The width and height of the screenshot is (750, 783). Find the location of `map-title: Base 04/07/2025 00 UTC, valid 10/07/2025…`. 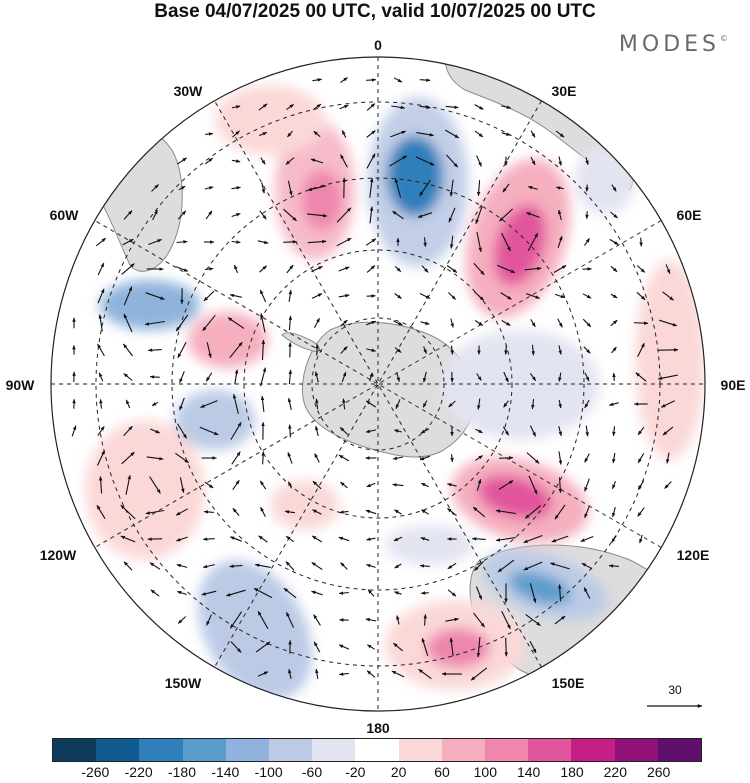

map-title: Base 04/07/2025 00 UTC, valid 10/07/2025… is located at coordinates (375, 11).